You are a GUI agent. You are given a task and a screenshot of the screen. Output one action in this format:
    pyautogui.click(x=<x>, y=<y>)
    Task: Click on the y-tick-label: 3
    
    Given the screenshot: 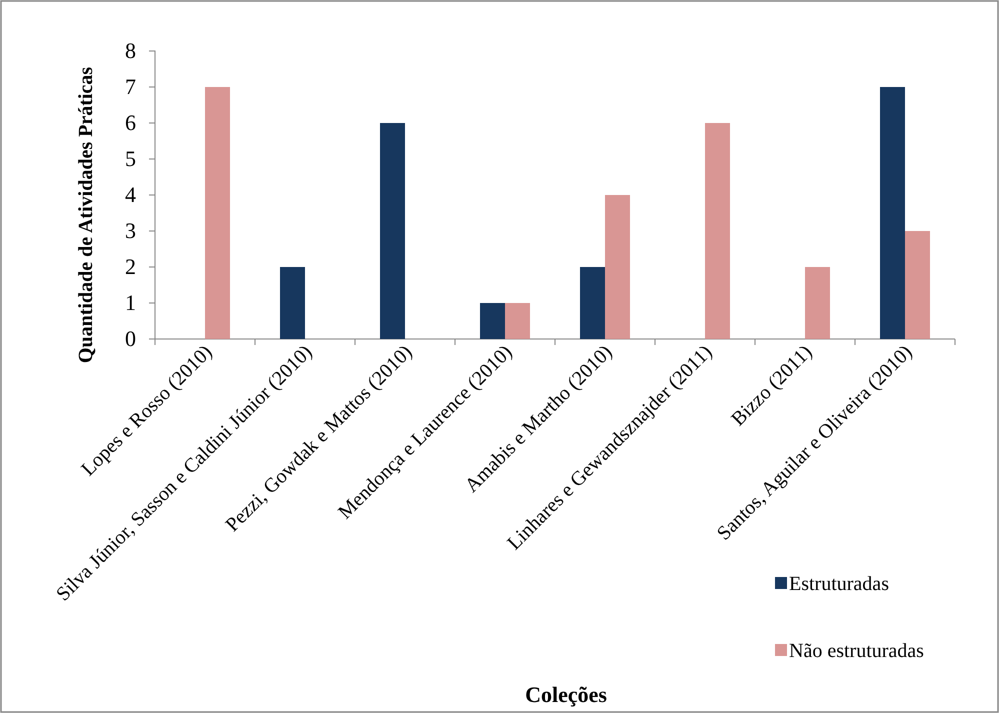 What is the action you would take?
    pyautogui.click(x=130, y=231)
    